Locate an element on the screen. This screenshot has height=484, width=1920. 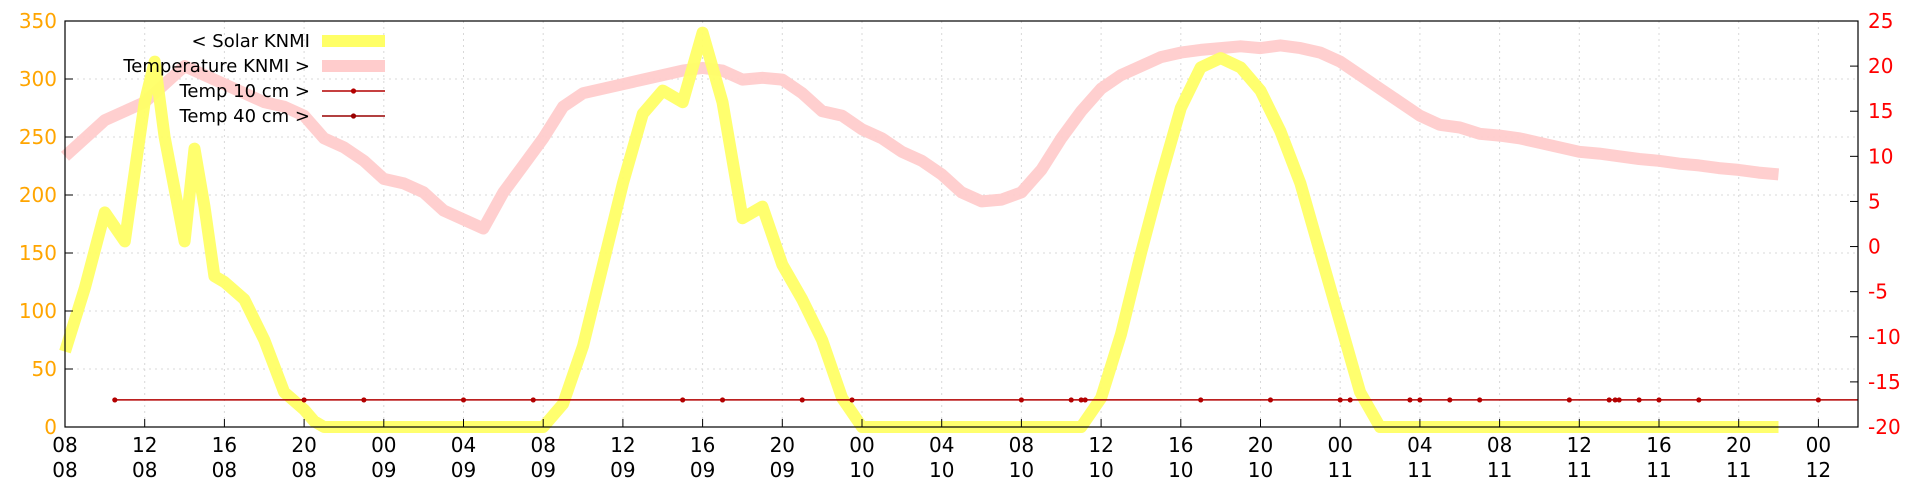
legend-label: < Solar KNMI is located at coordinates (250, 41).